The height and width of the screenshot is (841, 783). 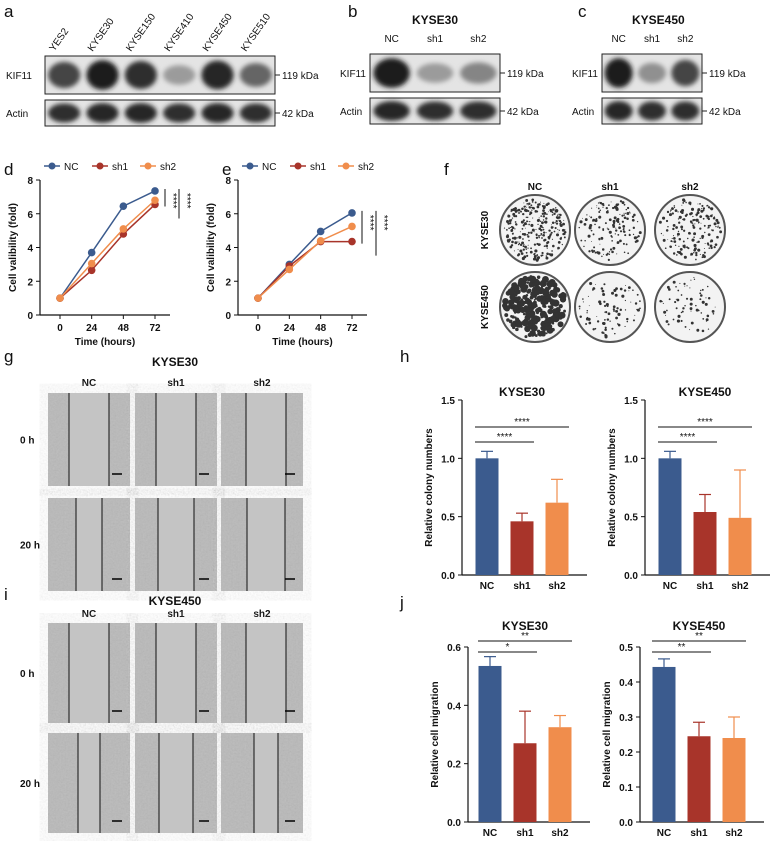 What do you see at coordinates (652, 39) in the screenshot?
I see `lane-label: sh1` at bounding box center [652, 39].